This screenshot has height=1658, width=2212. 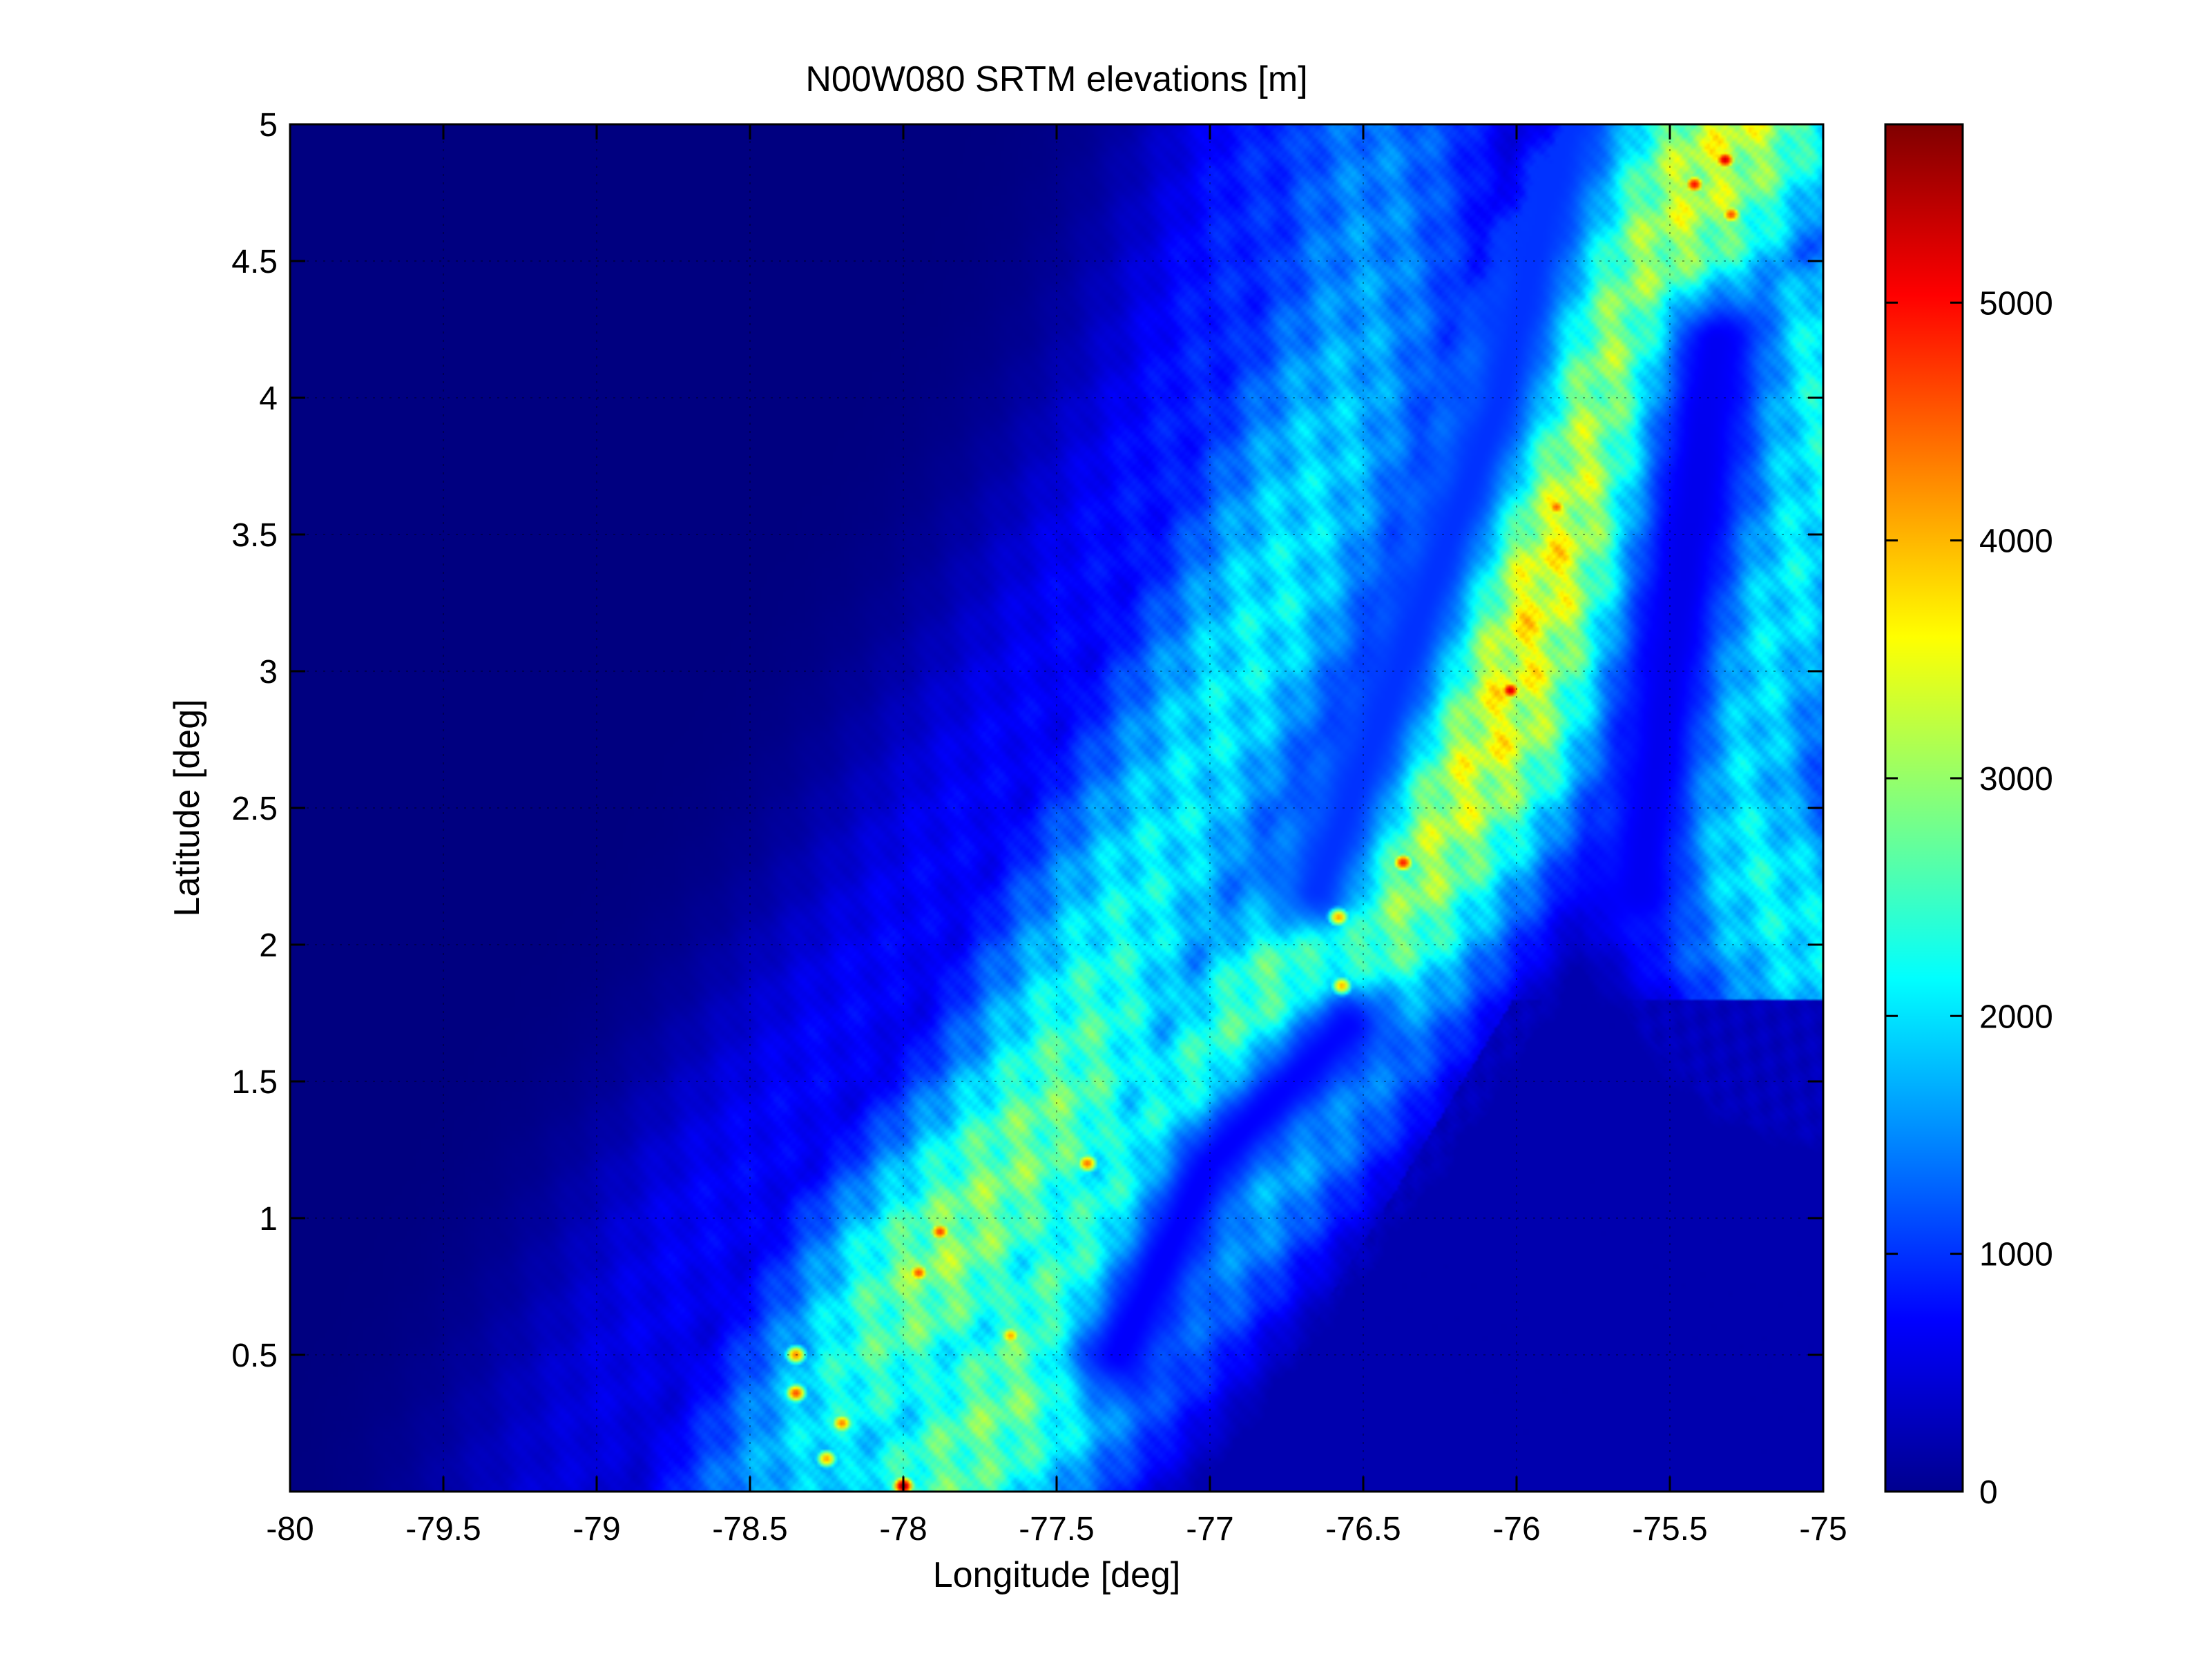 What do you see at coordinates (597, 1529) in the screenshot?
I see `x-tick-label: -79` at bounding box center [597, 1529].